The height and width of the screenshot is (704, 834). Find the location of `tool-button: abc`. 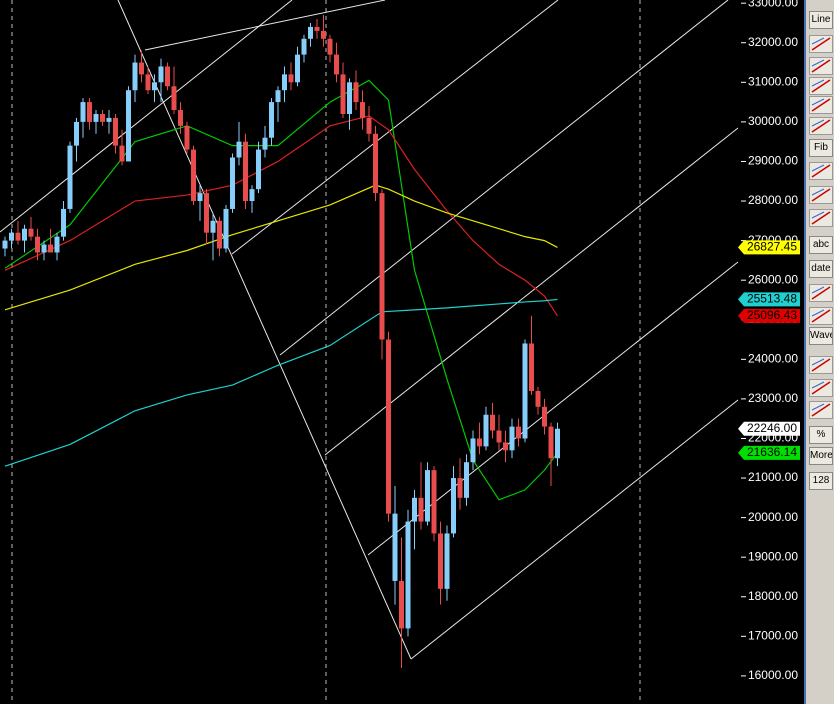

tool-button: abc is located at coordinates (821, 245).